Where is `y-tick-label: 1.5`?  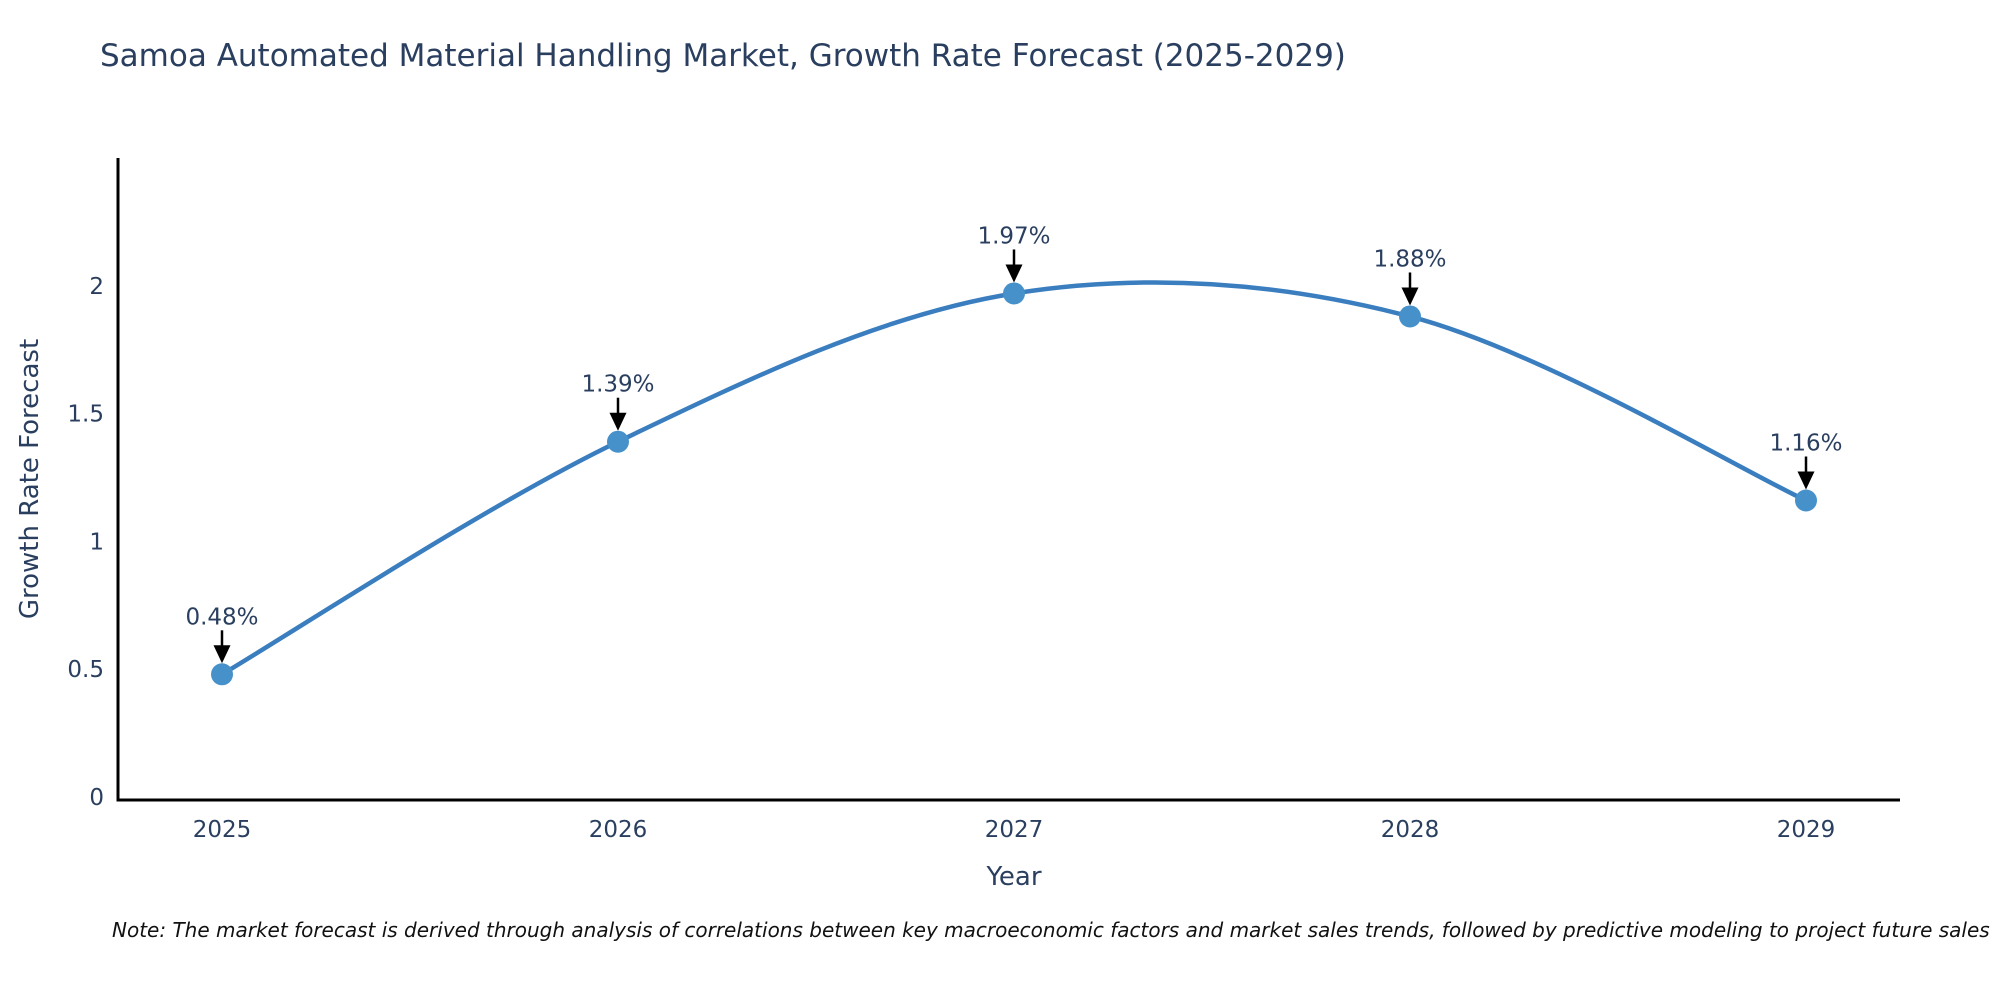 y-tick-label: 1.5 is located at coordinates (85, 415).